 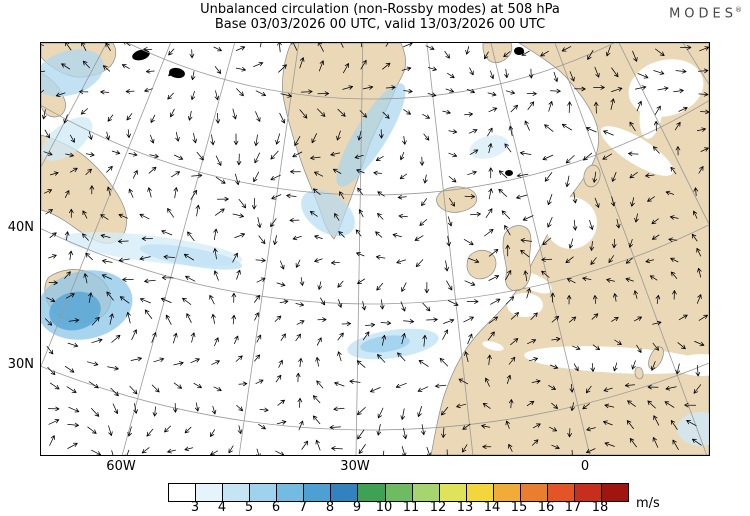 What do you see at coordinates (384, 507) in the screenshot?
I see `colorbar-tick-10: 10` at bounding box center [384, 507].